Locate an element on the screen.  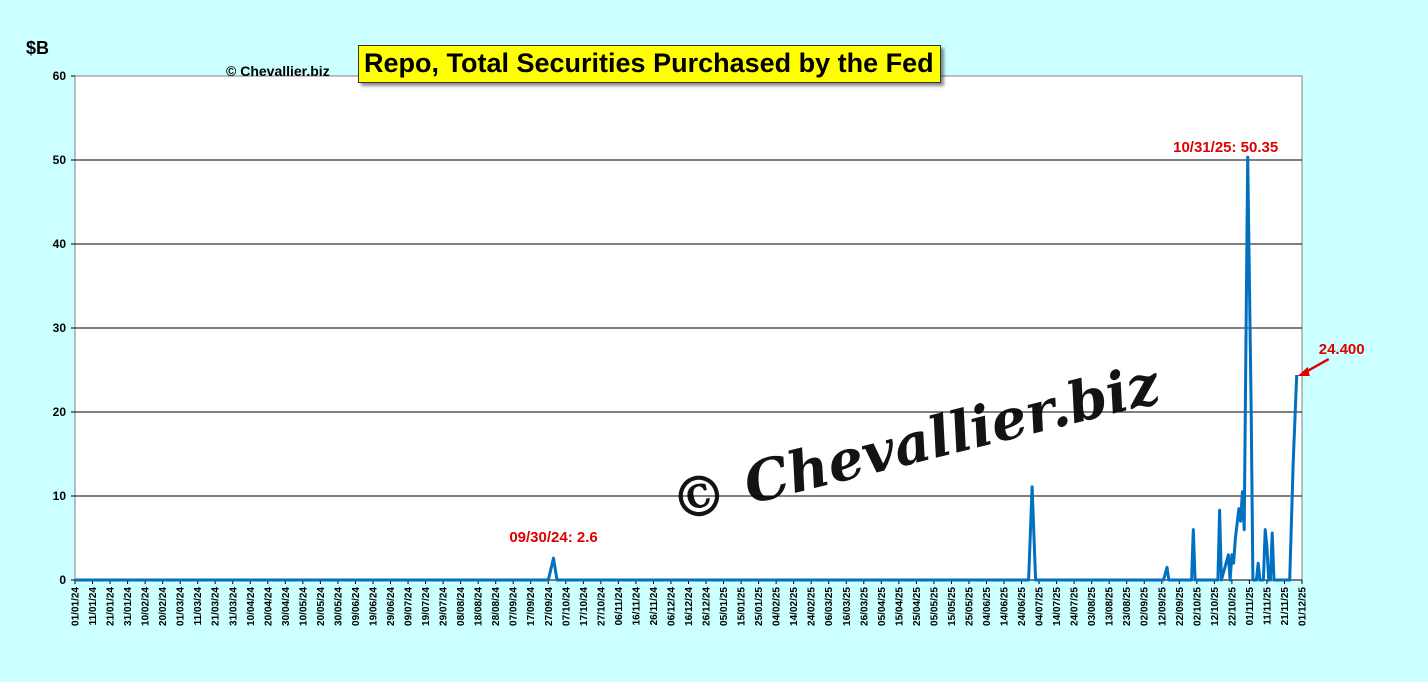
x-tick-label: 01/01/24 is located at coordinates (76, 606).